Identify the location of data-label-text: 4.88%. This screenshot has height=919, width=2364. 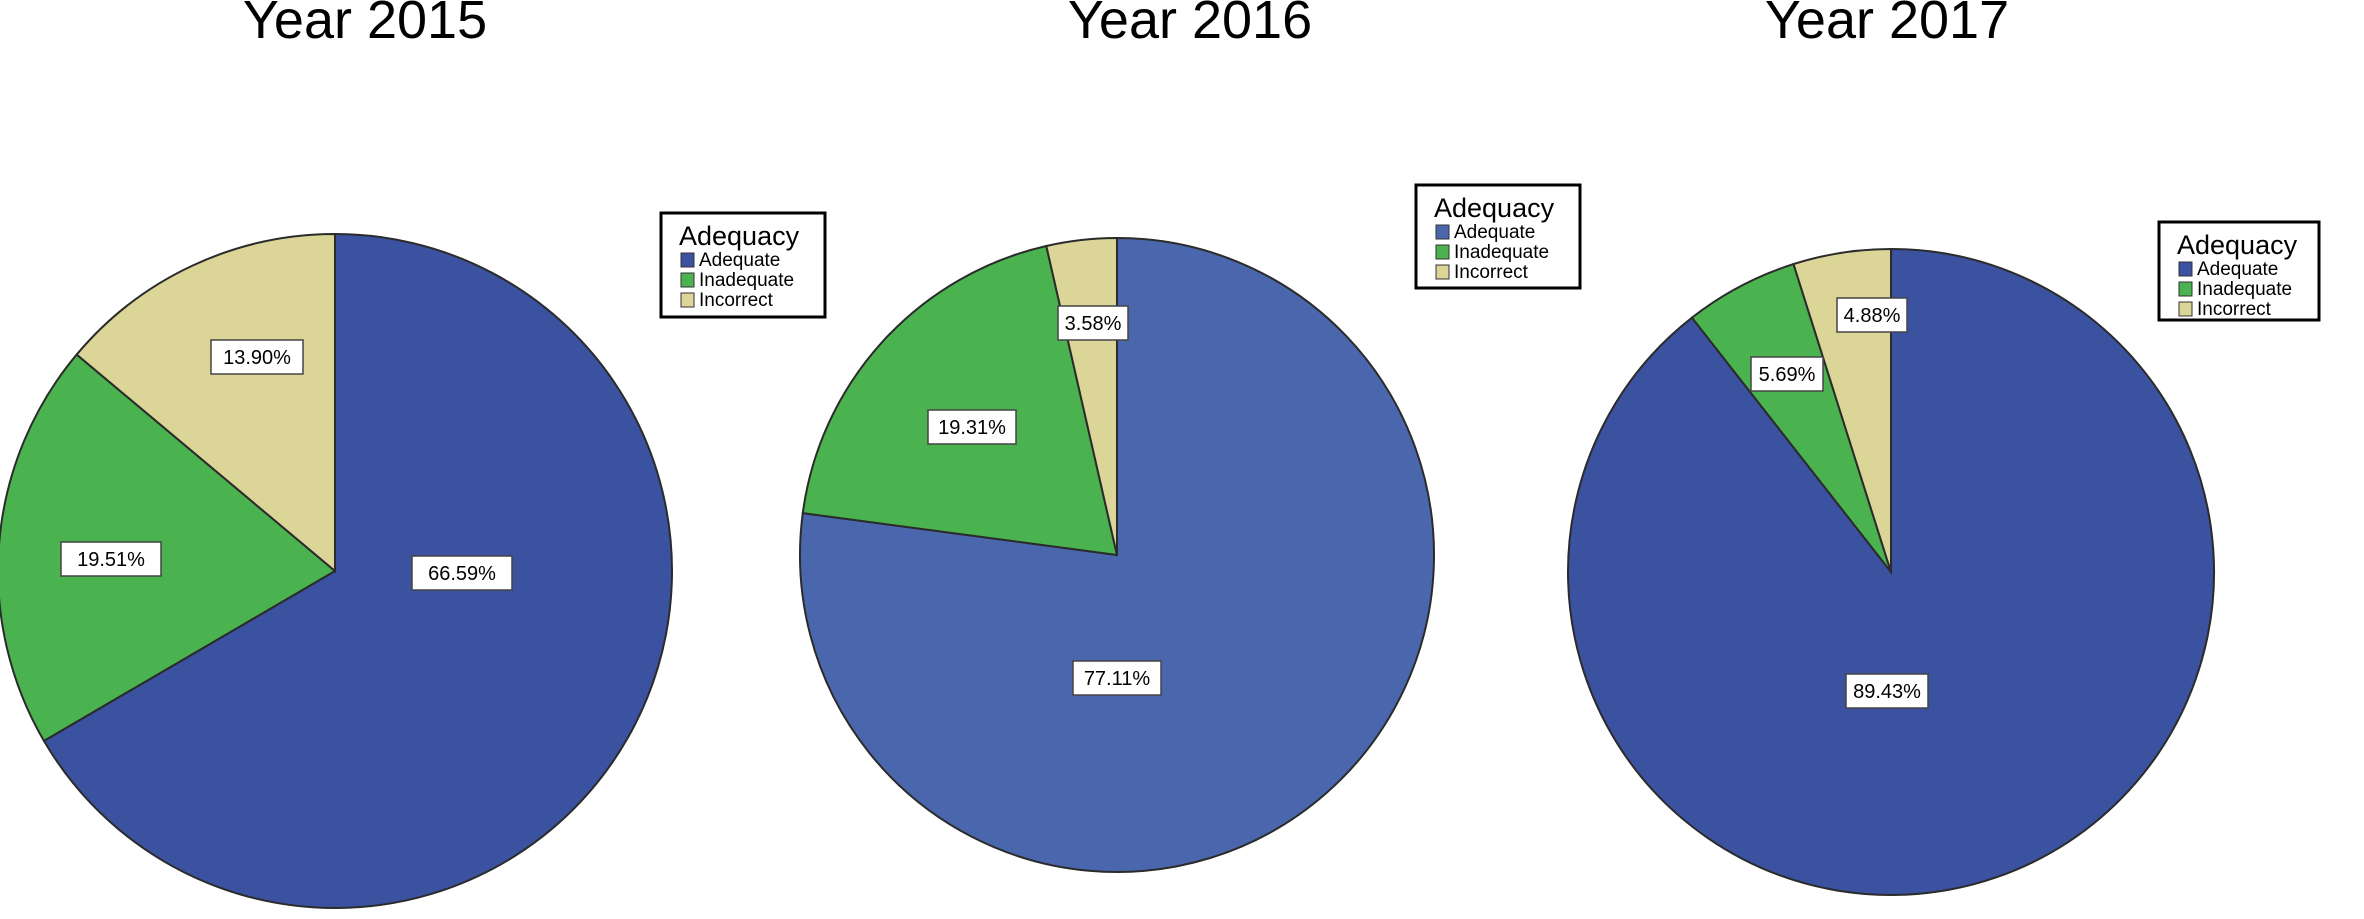
(1872, 316).